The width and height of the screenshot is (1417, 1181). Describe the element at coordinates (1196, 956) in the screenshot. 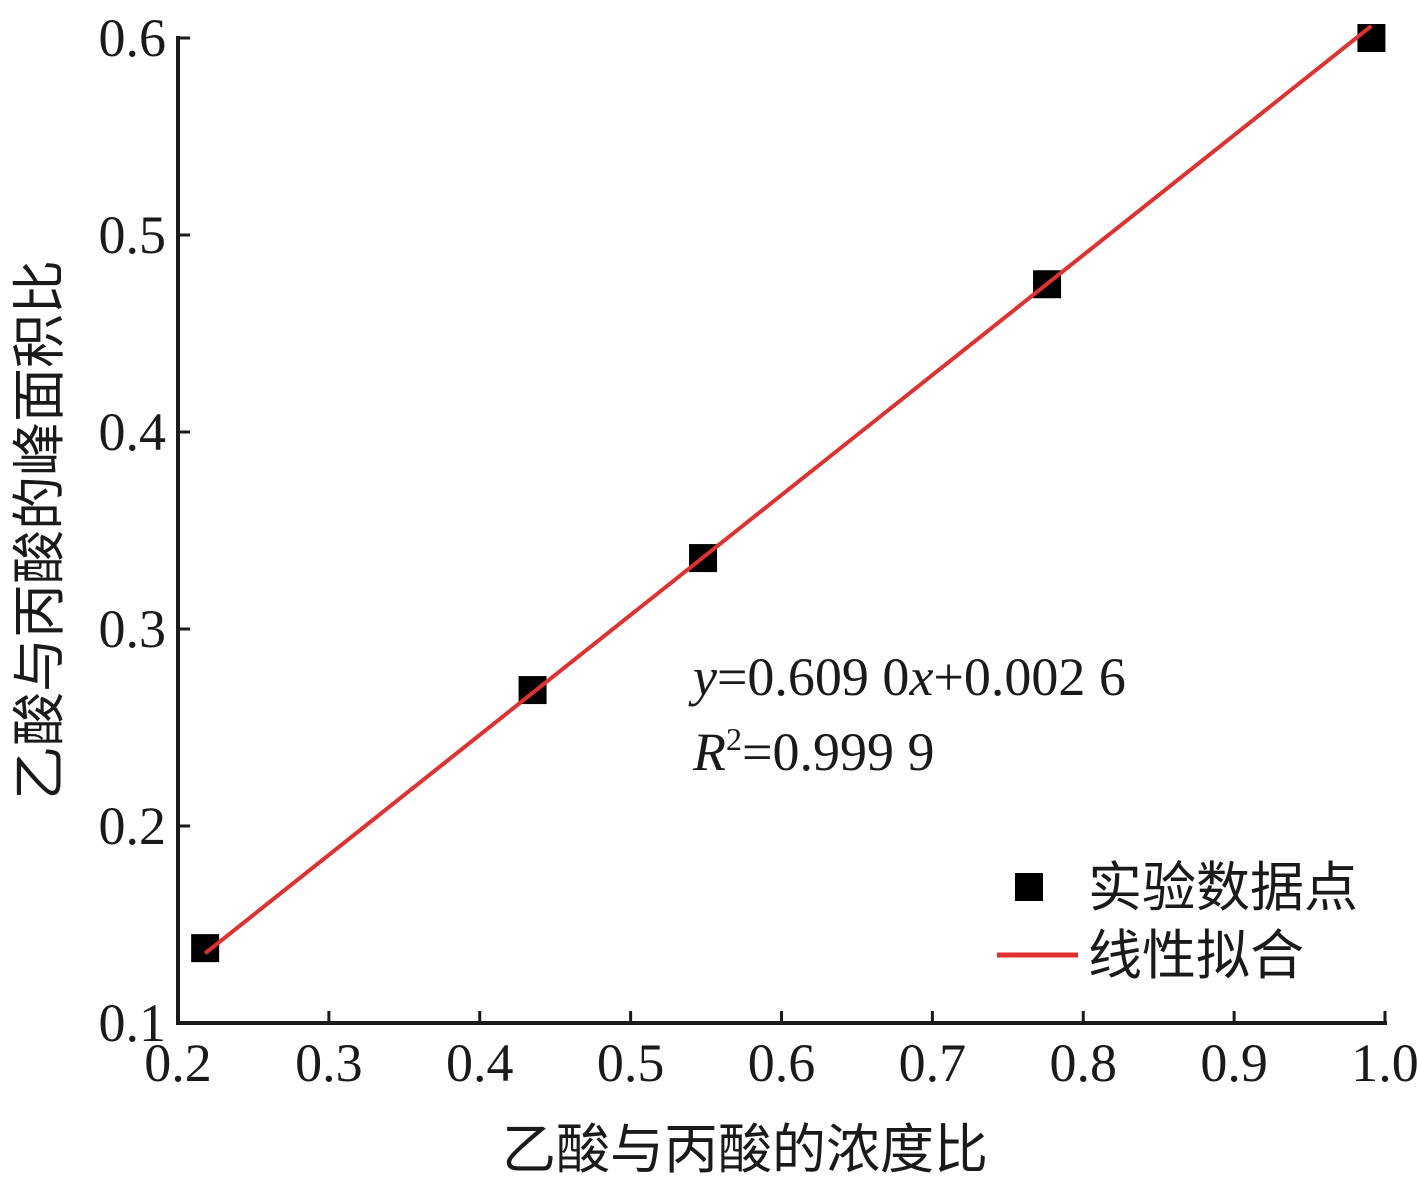

I see `legend-label: 线性拟合` at that location.